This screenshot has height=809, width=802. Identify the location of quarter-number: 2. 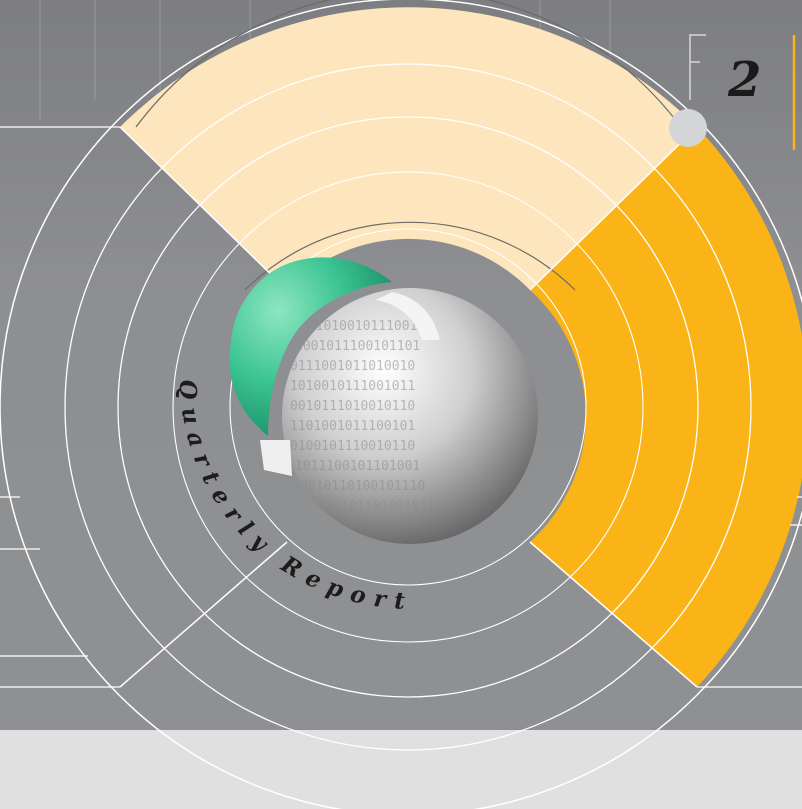
(744, 80).